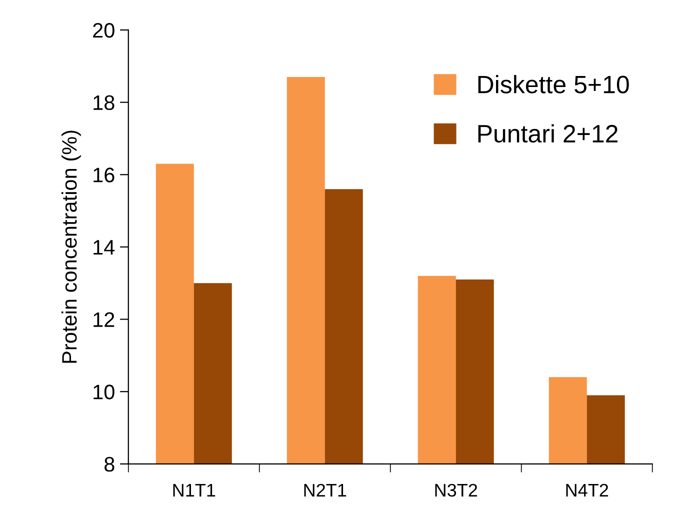 The width and height of the screenshot is (694, 526). I want to click on y-tick-label: 16, so click(104, 175).